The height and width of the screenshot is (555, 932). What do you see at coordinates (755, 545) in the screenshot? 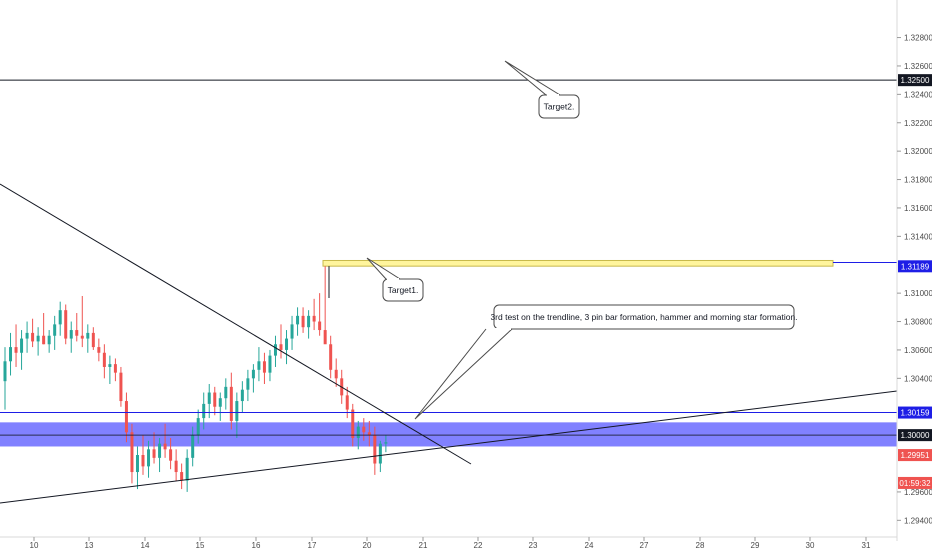
I see `time-tick-label: 29` at bounding box center [755, 545].